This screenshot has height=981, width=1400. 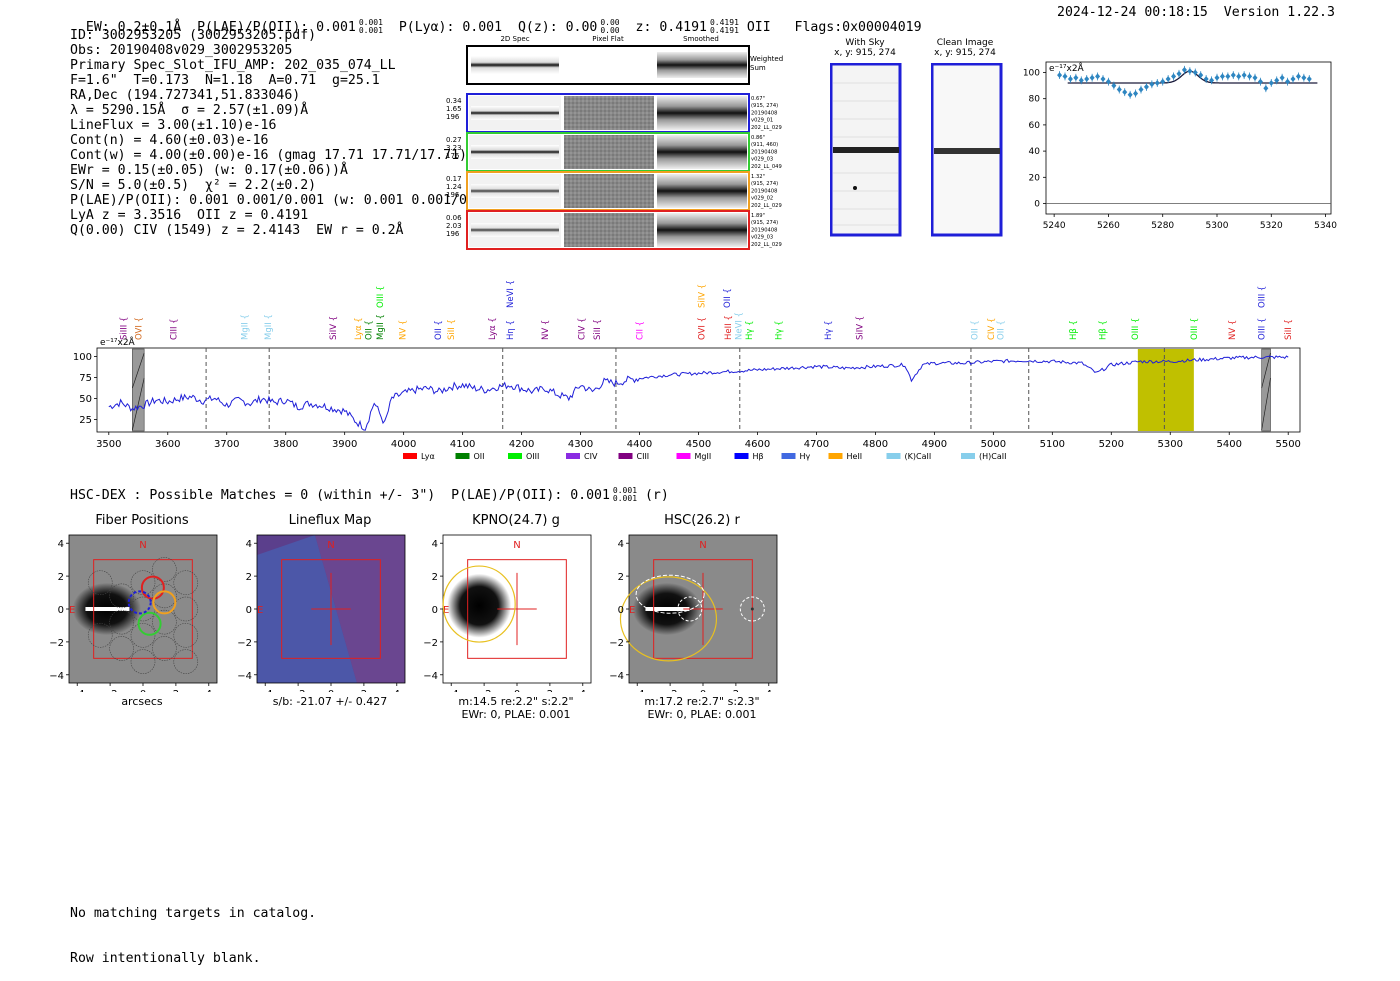 What do you see at coordinates (698, 393) in the screenshot?
I see `spectrum-line` at bounding box center [698, 393].